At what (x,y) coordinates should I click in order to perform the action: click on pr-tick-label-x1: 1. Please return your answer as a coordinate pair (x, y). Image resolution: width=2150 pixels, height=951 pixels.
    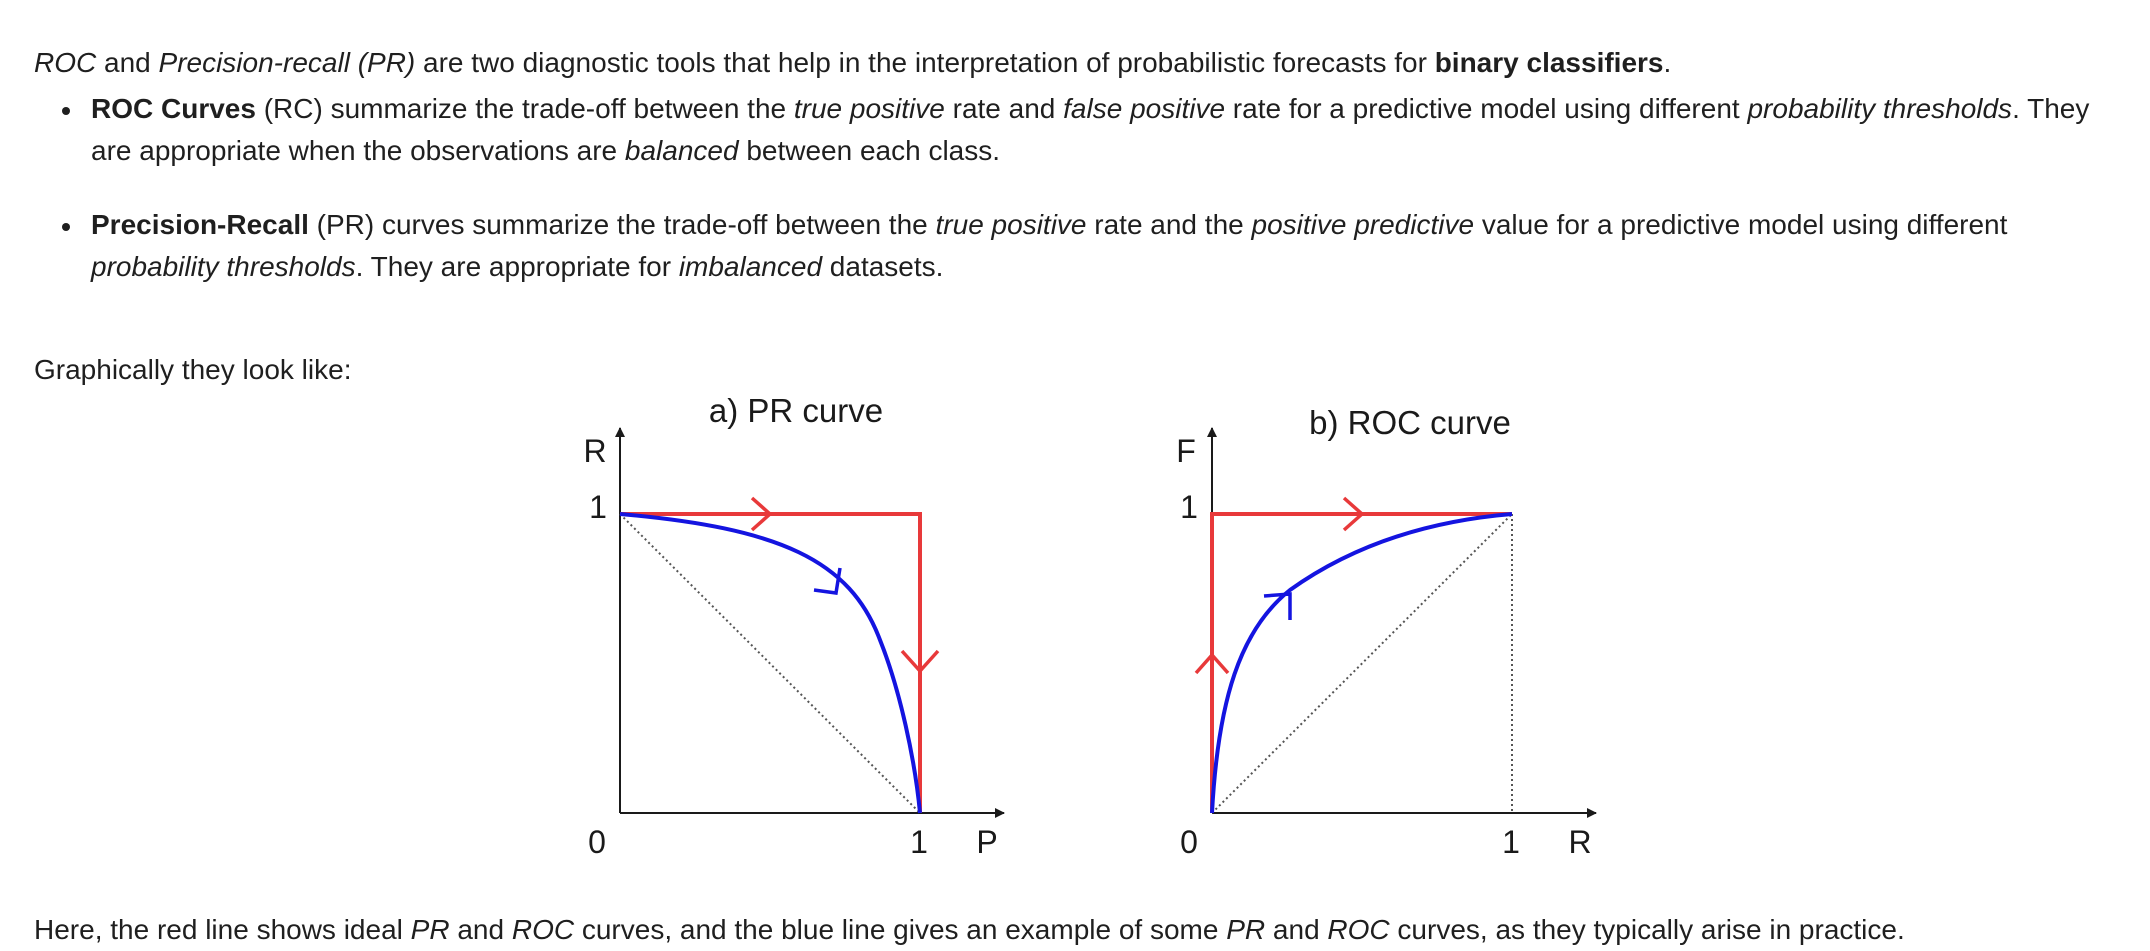
    Looking at the image, I should click on (919, 842).